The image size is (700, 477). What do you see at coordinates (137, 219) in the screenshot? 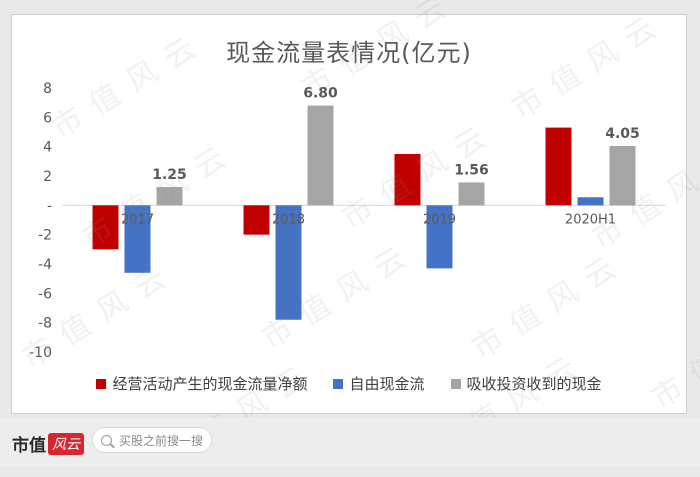
I see `x-category-label: 2017` at bounding box center [137, 219].